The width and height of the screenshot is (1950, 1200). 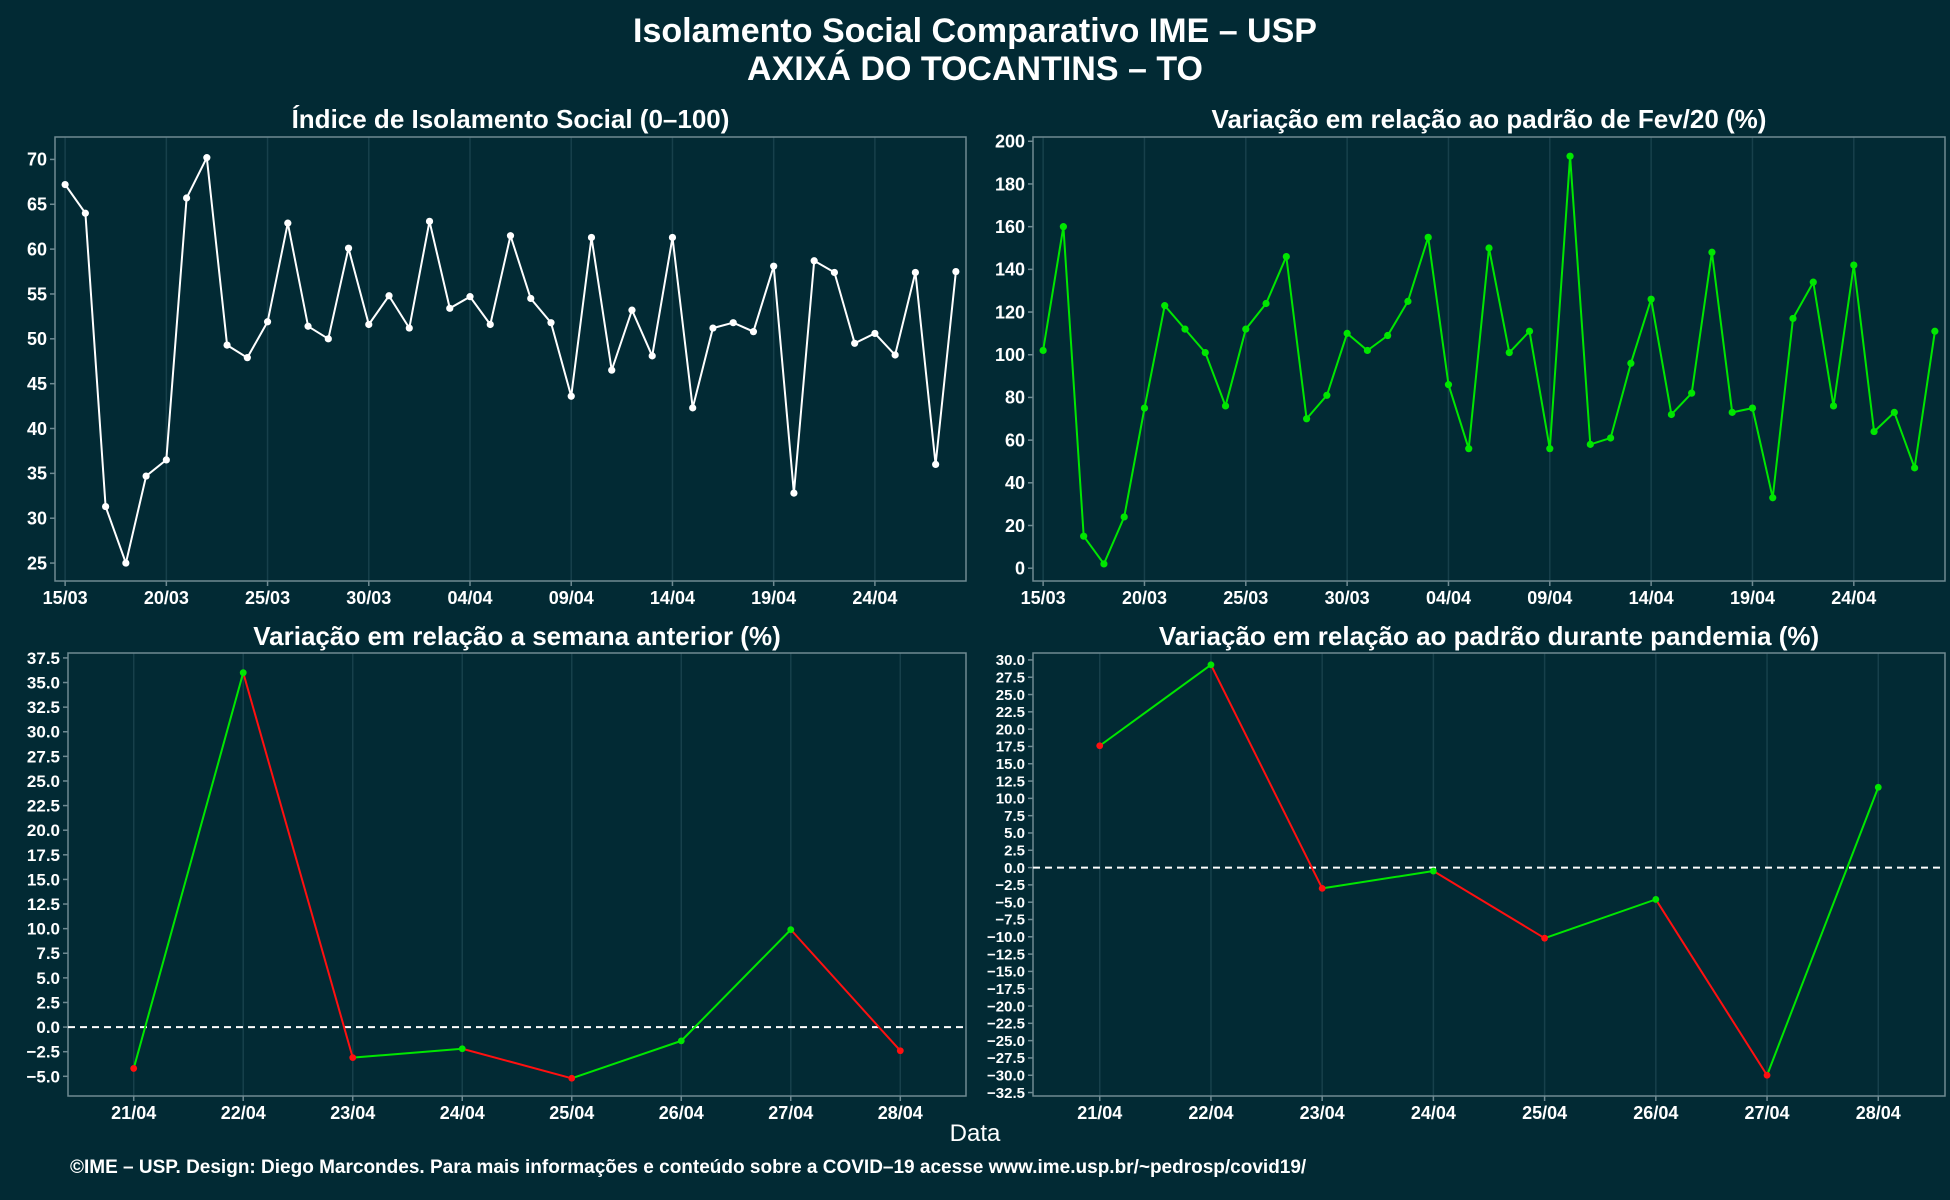 I want to click on y-tick-label: −27.5, so click(x=1006, y=1058).